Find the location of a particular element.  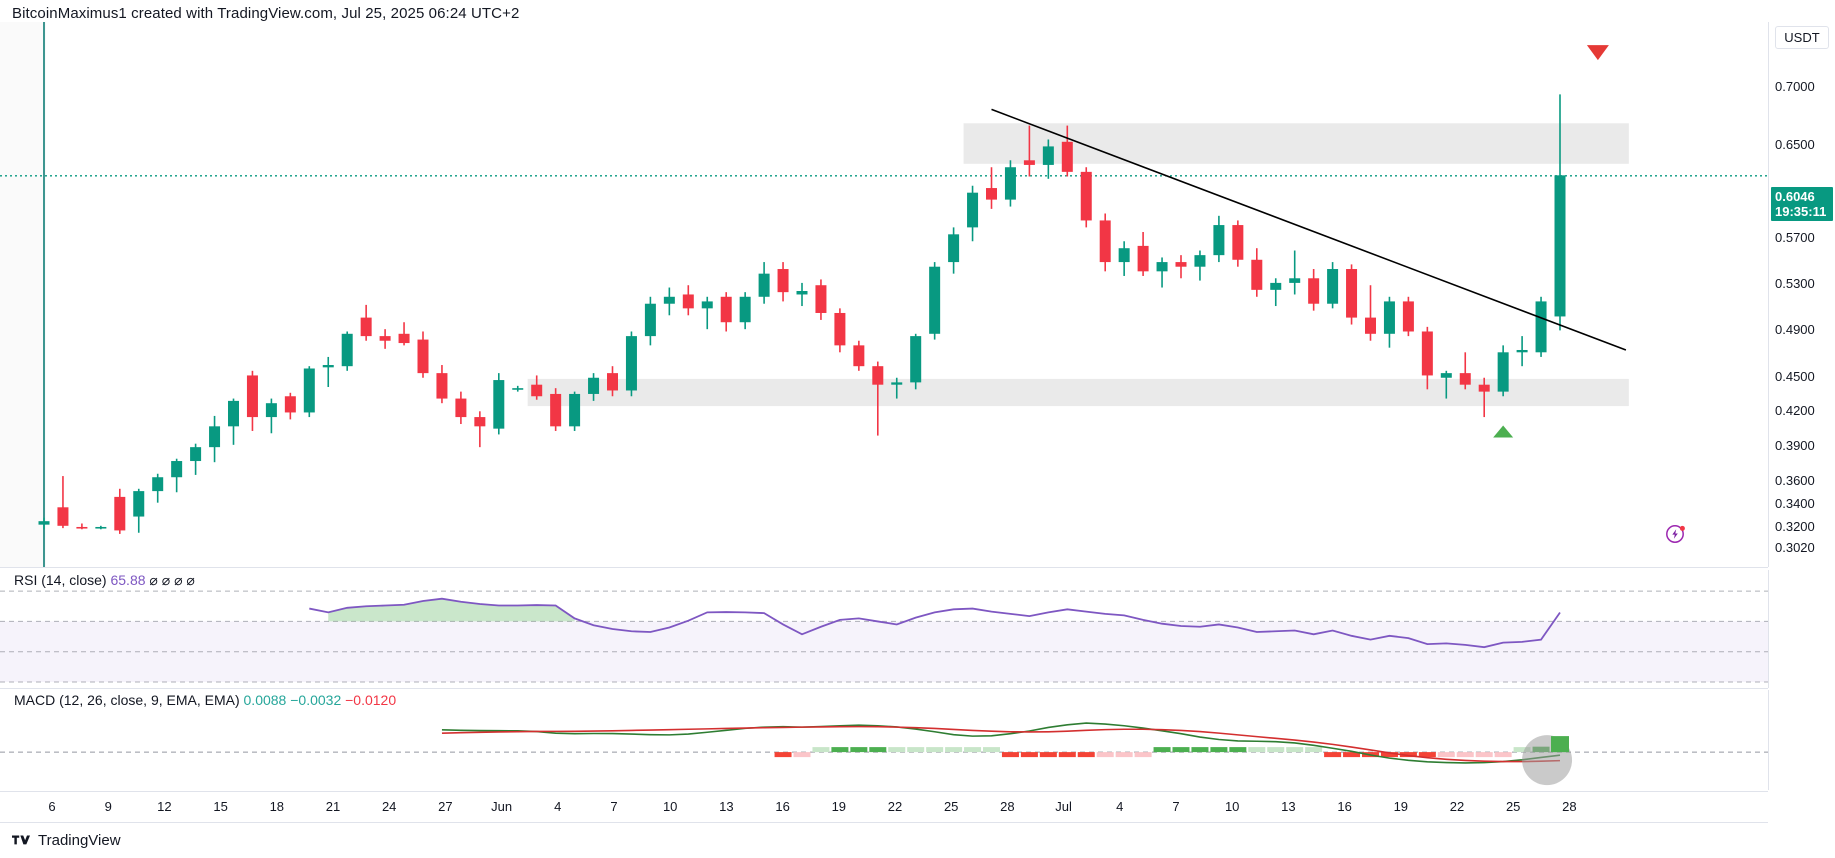

macd-pane is located at coordinates (884, 740).